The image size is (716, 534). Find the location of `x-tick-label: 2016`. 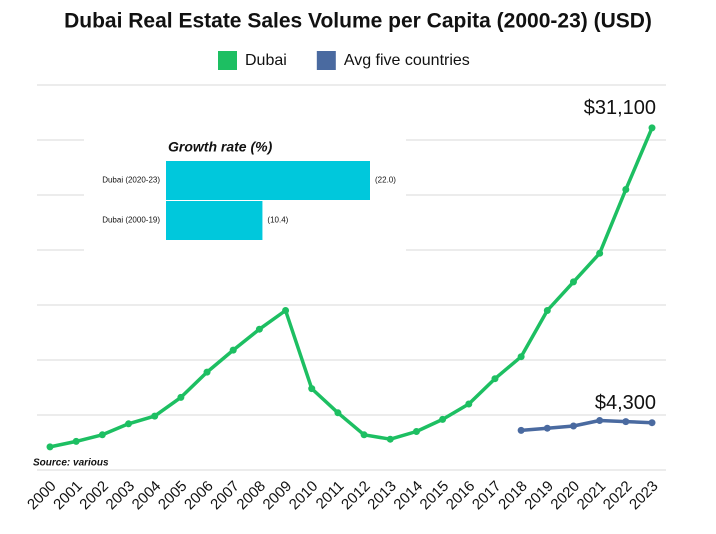

x-tick-label: 2016 is located at coordinates (461, 496).